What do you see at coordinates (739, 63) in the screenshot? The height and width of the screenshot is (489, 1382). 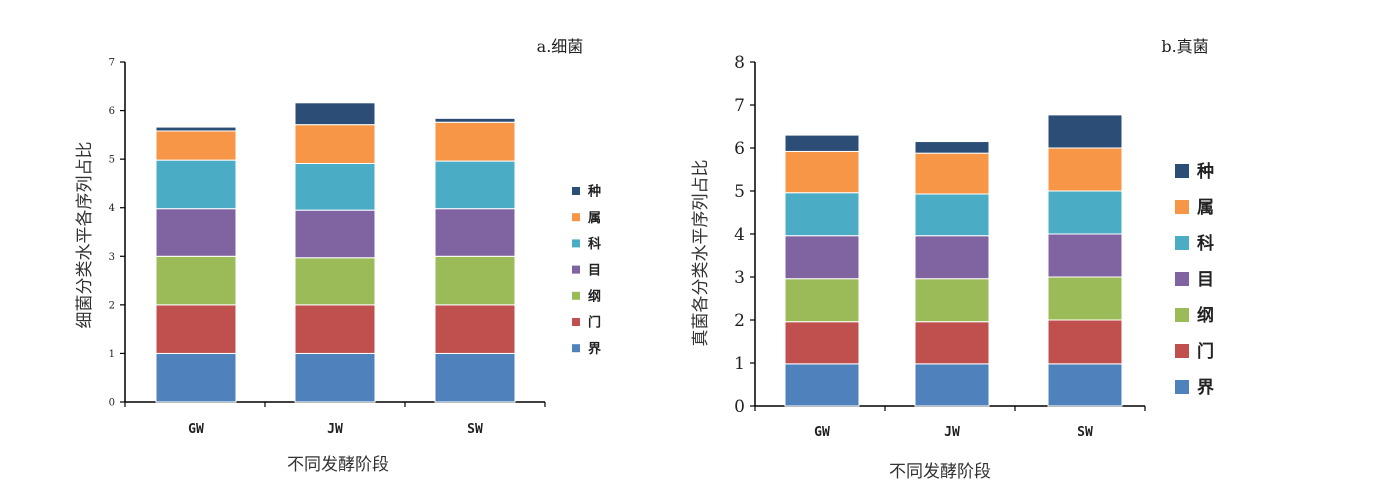 I see `y-tick-label: 8` at bounding box center [739, 63].